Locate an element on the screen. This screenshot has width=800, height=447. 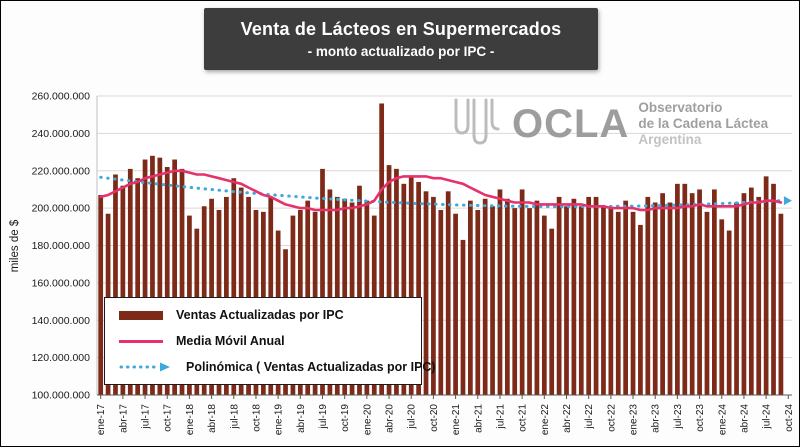
legend-swatch-trendline is located at coordinates (144, 367).